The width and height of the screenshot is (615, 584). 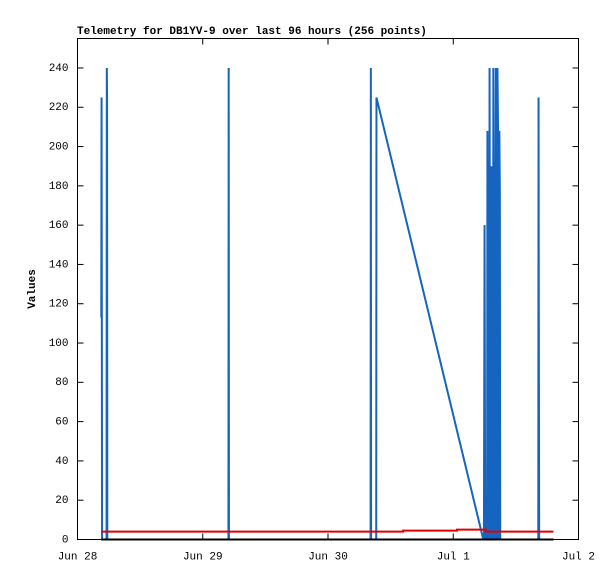 What do you see at coordinates (65, 540) in the screenshot?
I see `y-tick-label: 0` at bounding box center [65, 540].